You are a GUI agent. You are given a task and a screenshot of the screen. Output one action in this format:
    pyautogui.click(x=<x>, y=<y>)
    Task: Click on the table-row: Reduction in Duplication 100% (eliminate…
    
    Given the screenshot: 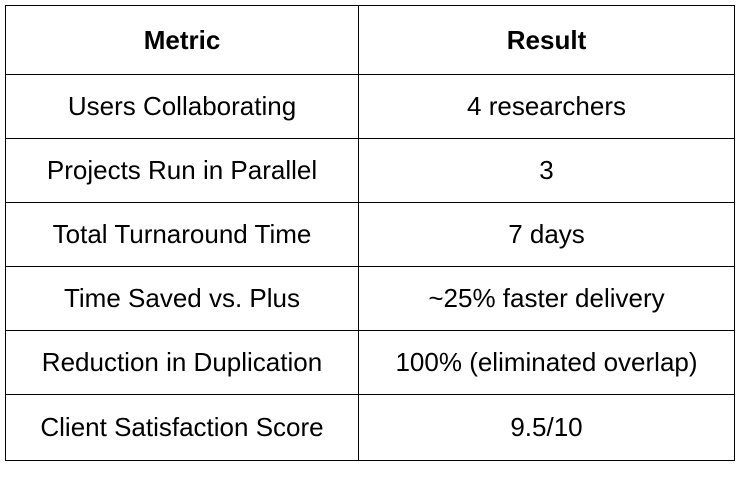 What is the action you would take?
    pyautogui.click(x=370, y=362)
    